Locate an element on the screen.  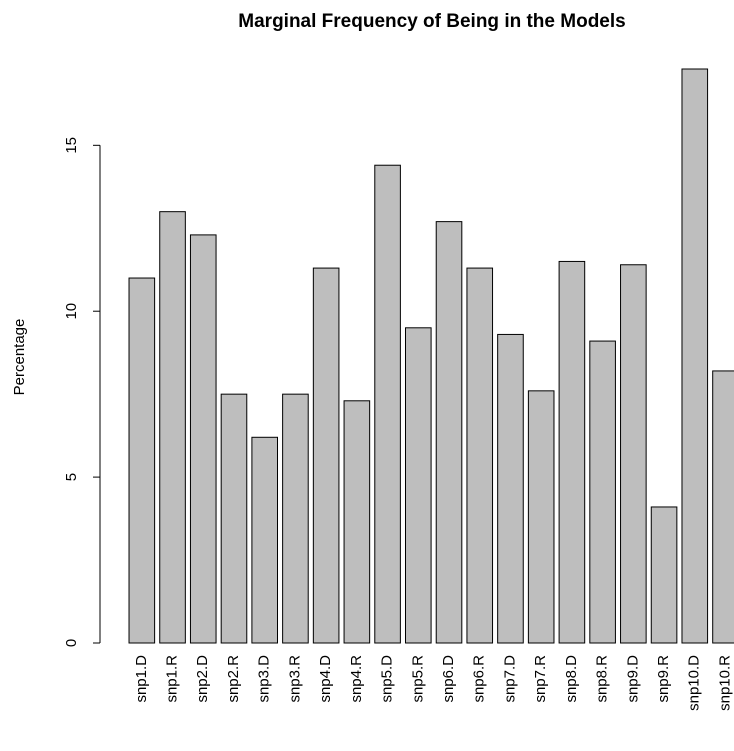
x-tick-label: snp2.D is located at coordinates (202, 679).